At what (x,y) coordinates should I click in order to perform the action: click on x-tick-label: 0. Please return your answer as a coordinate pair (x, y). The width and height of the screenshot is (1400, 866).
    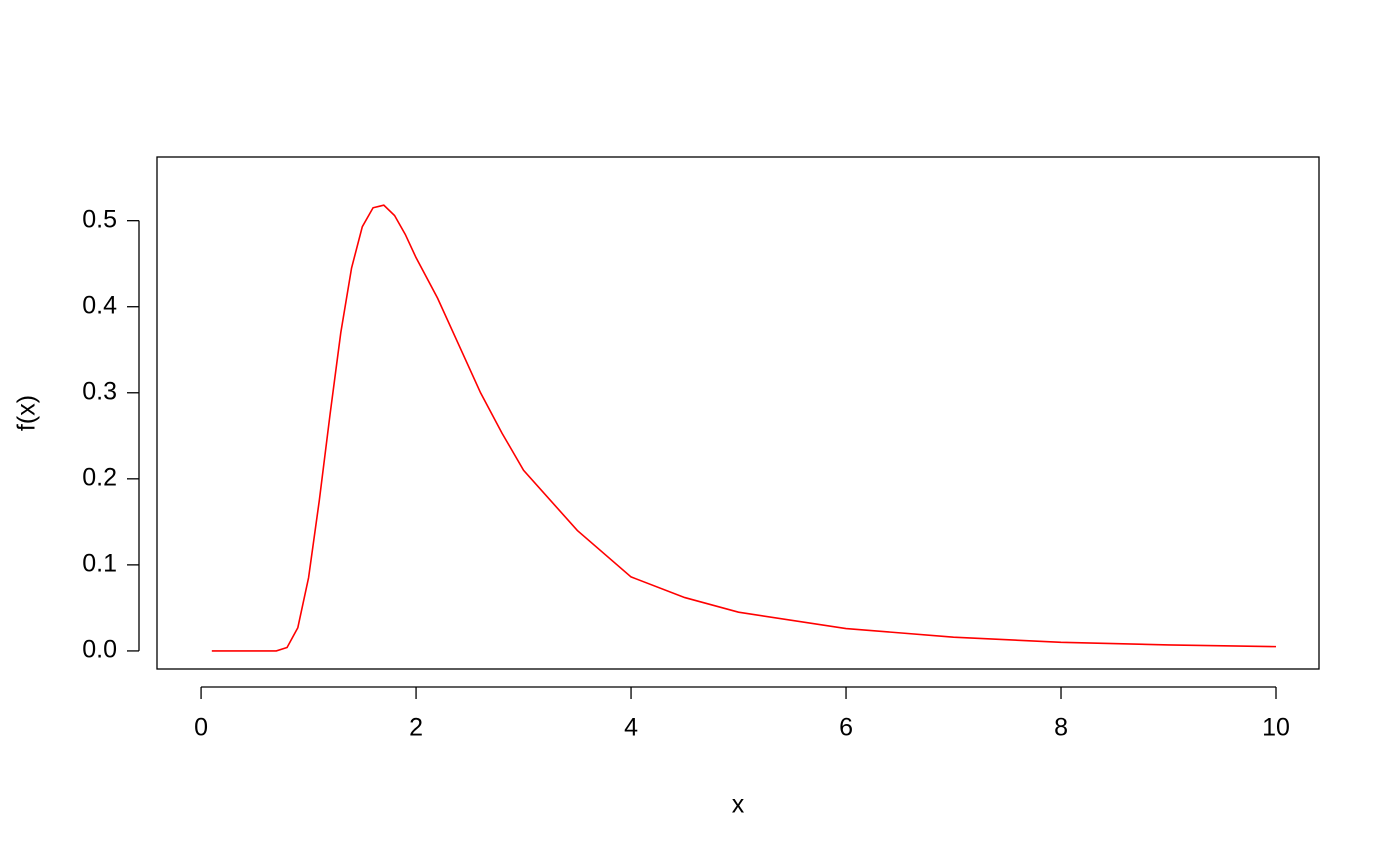
    Looking at the image, I should click on (201, 728).